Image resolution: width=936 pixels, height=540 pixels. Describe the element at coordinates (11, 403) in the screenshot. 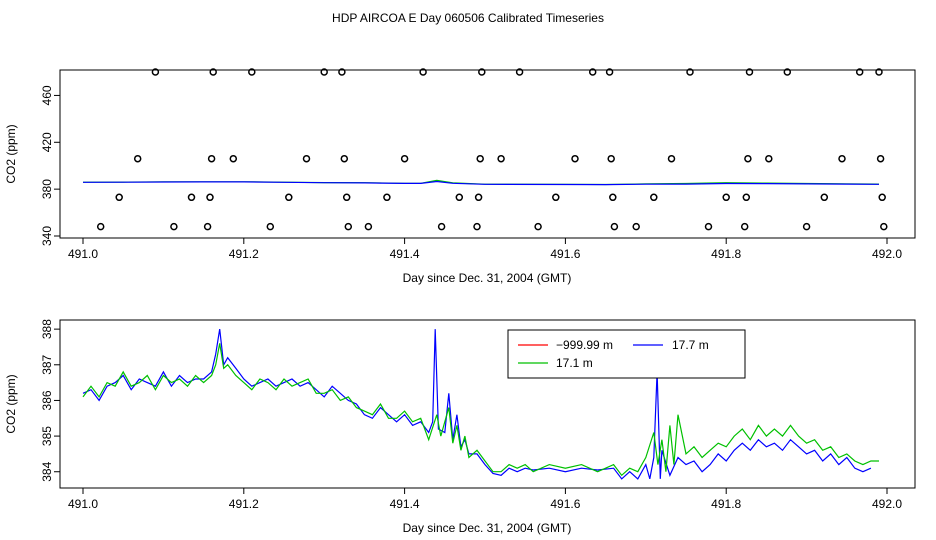

I see `bottom-y-axis-label: CO2 (ppm)` at that location.